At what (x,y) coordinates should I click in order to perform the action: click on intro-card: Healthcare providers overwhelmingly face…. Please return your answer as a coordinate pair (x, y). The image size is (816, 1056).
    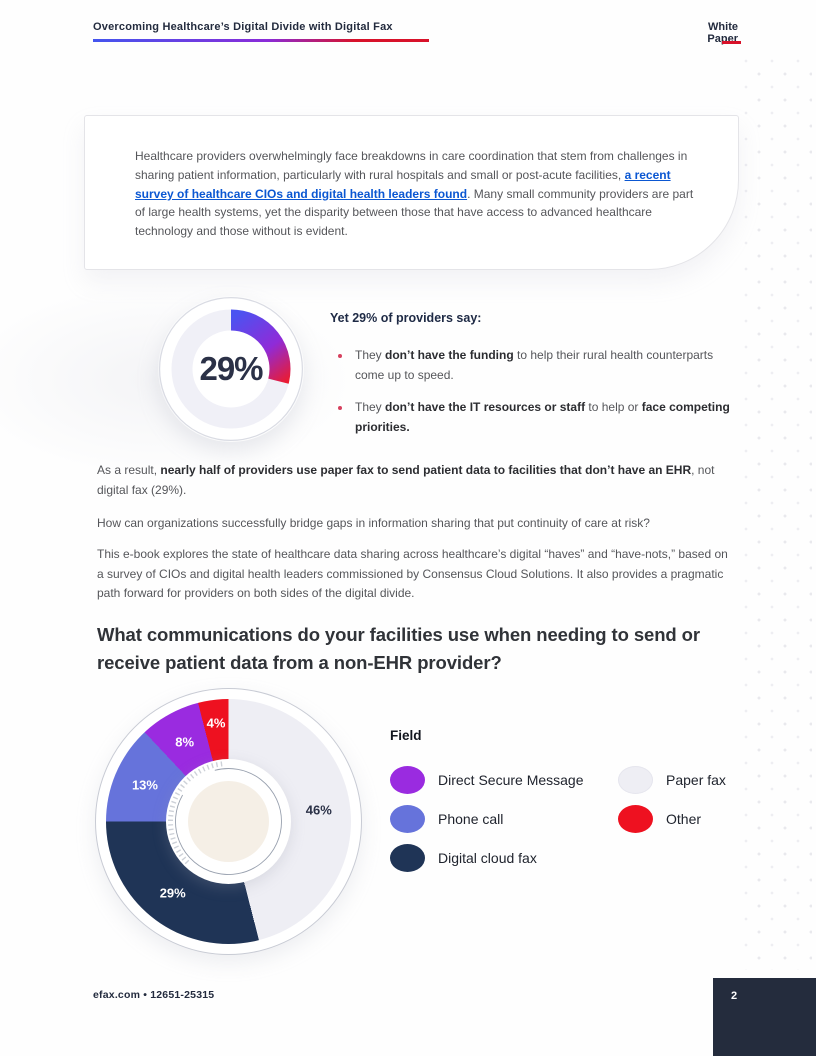
    Looking at the image, I should click on (411, 192).